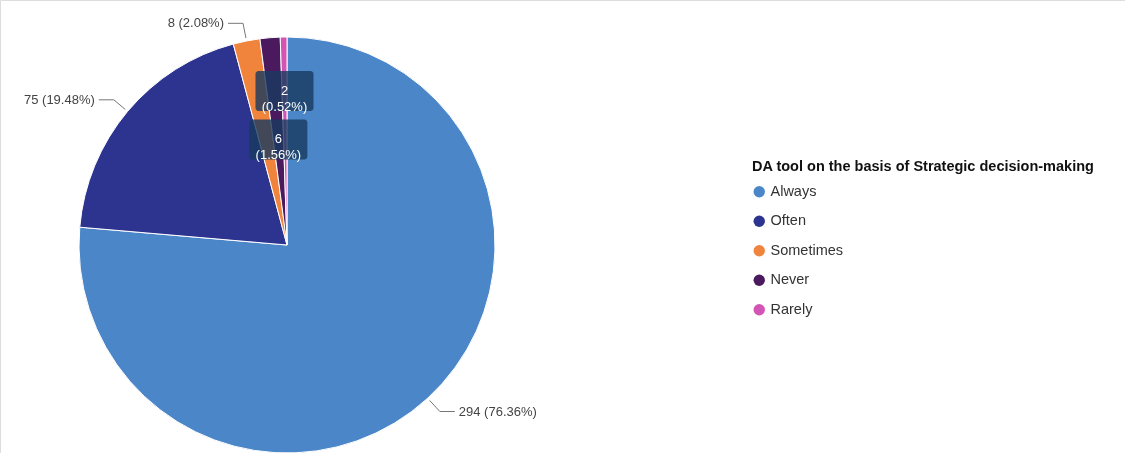 The height and width of the screenshot is (453, 1125). Describe the element at coordinates (497, 411) in the screenshot. I see `data-label: 294 (76.36%)` at that location.